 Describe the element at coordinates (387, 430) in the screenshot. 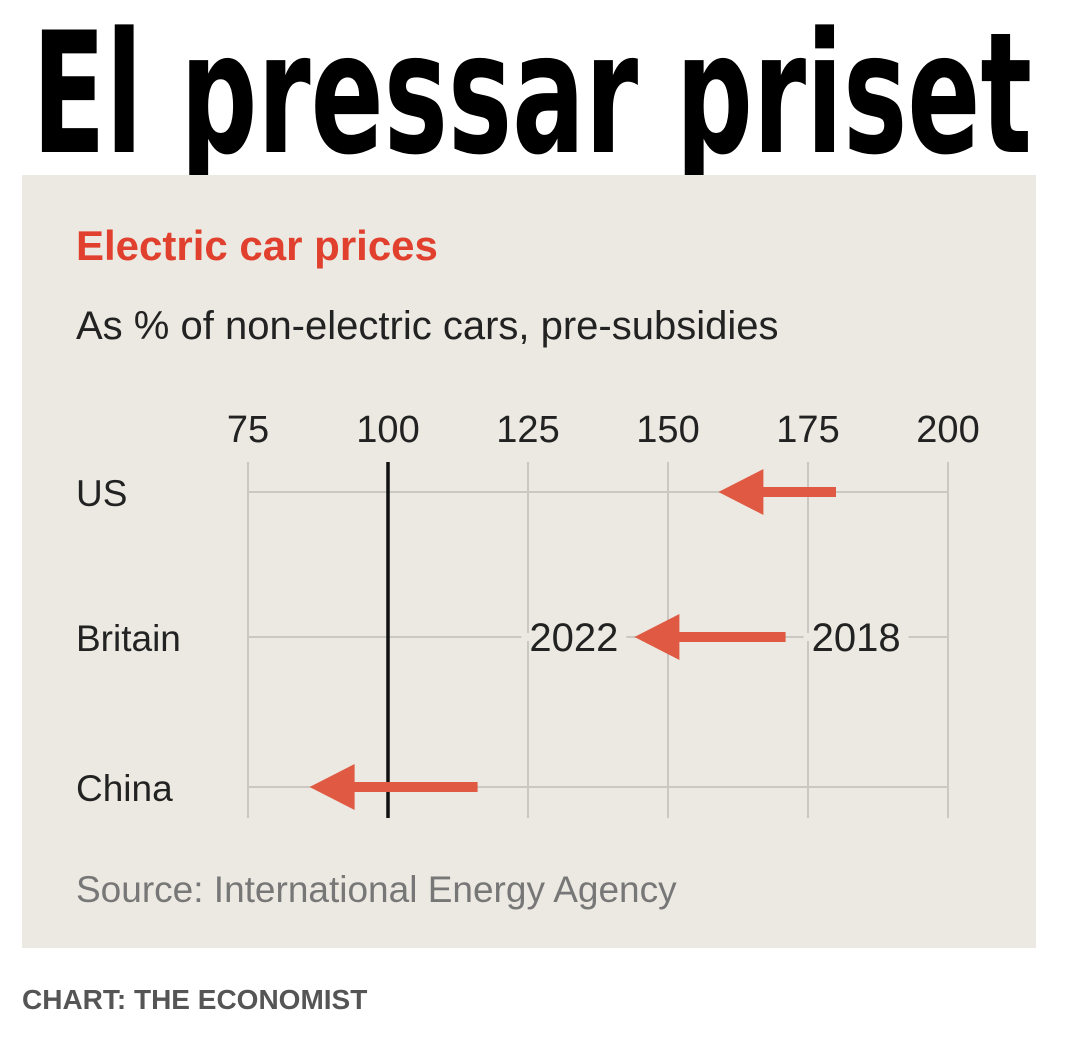

I see `x-tick-label: 100` at that location.